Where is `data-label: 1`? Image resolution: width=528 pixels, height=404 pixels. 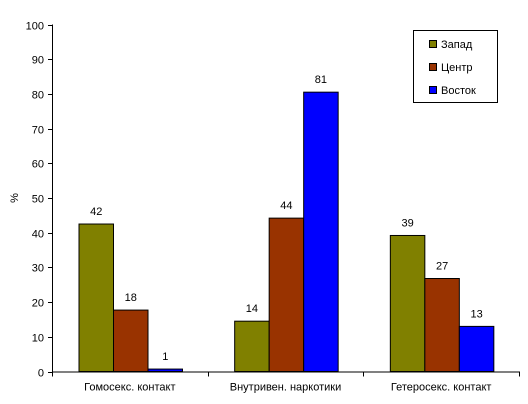
data-label: 1 is located at coordinates (165, 357).